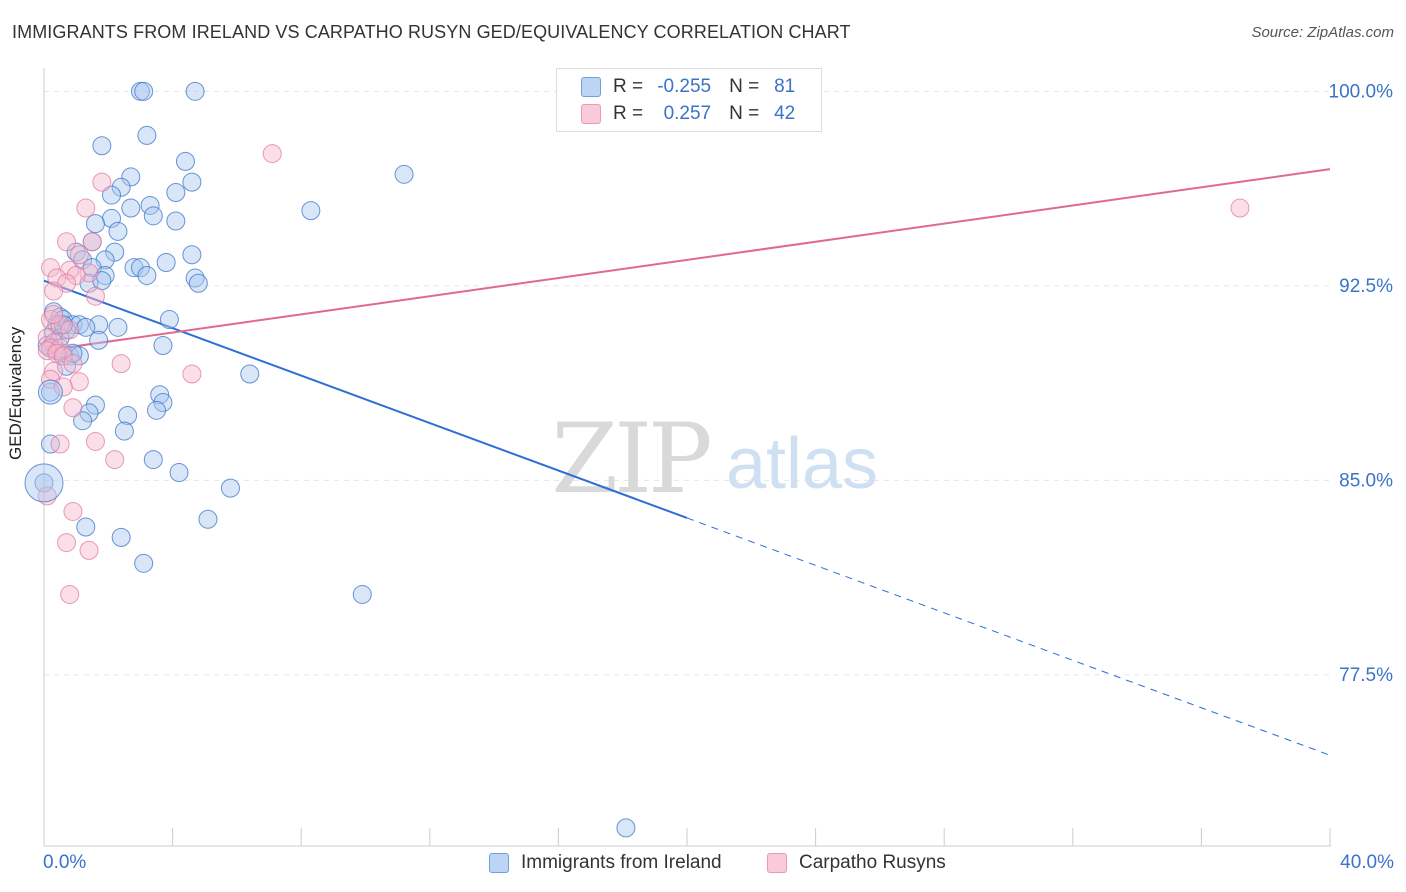 The image size is (1406, 892). I want to click on watermark-atlas: atlas, so click(802, 464).